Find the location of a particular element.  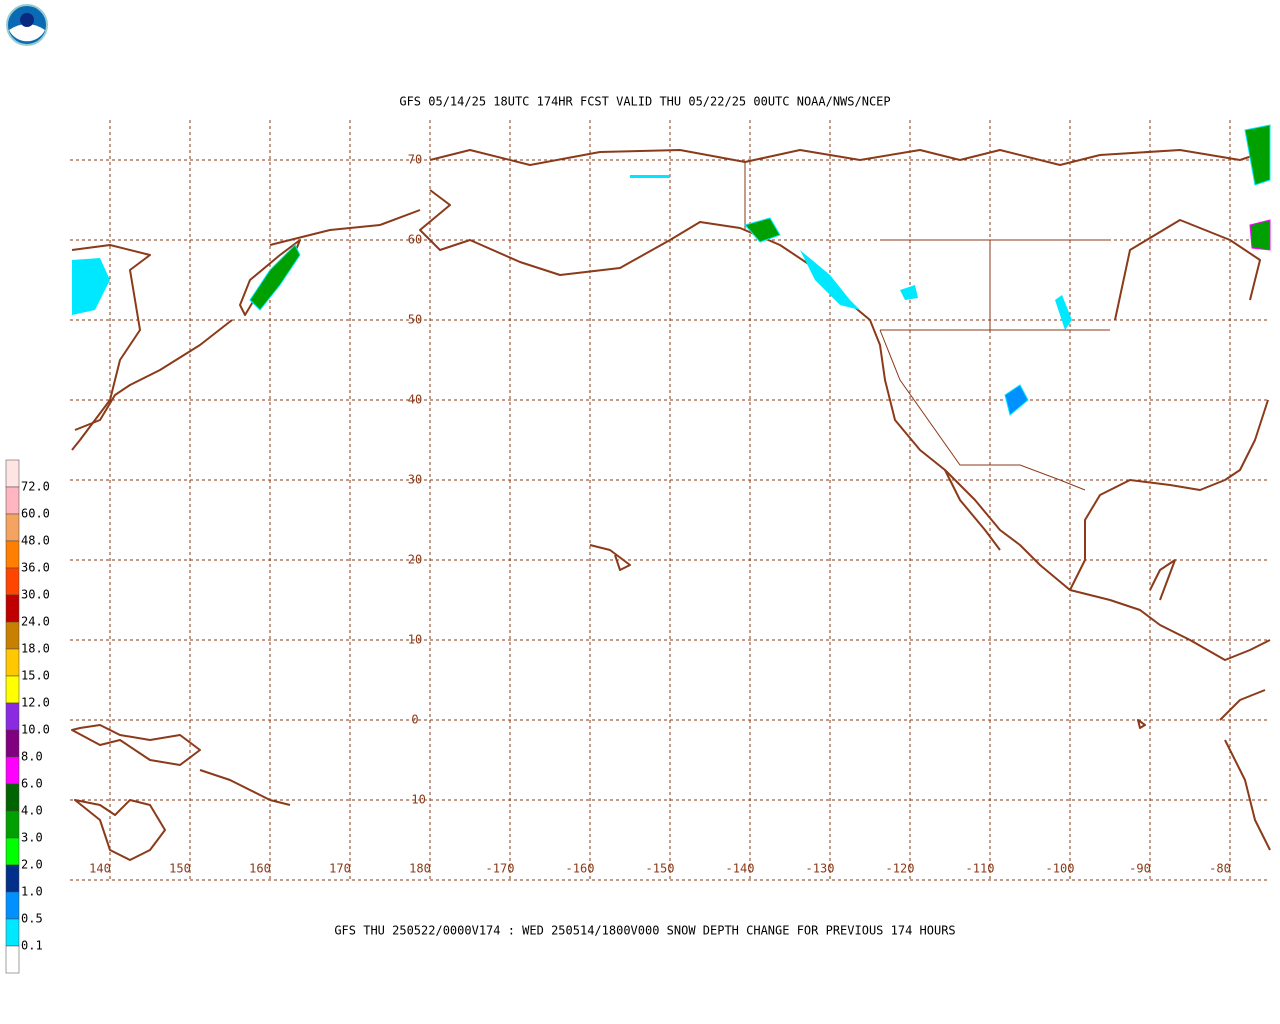

lat-label: 70 is located at coordinates (415, 160).